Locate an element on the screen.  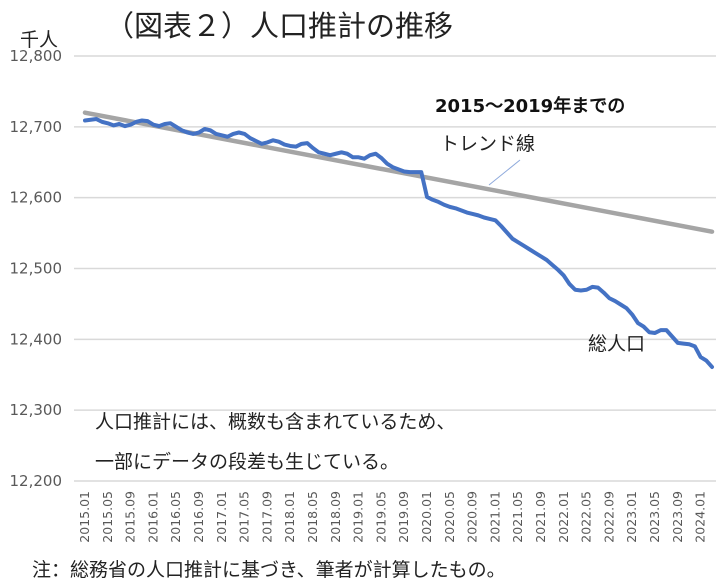
x-tick-label: 2017.05 is located at coordinates (244, 517).